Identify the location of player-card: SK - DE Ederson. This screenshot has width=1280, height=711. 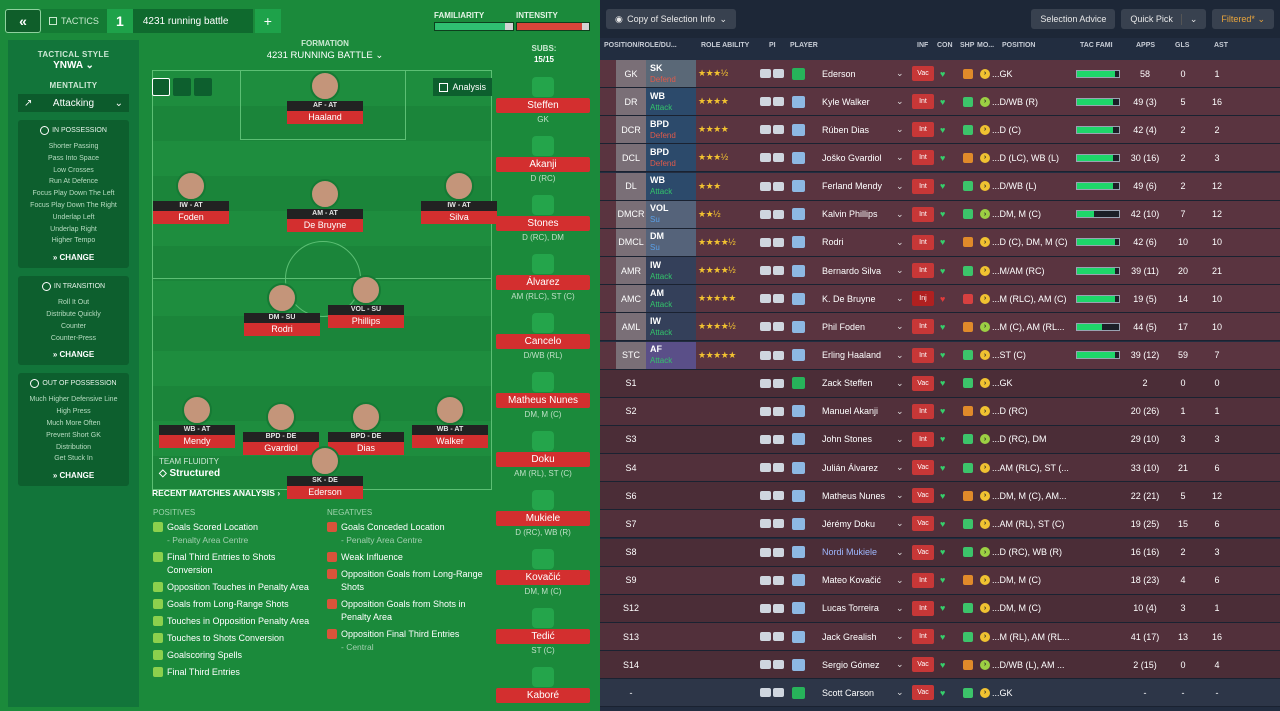
(325, 472).